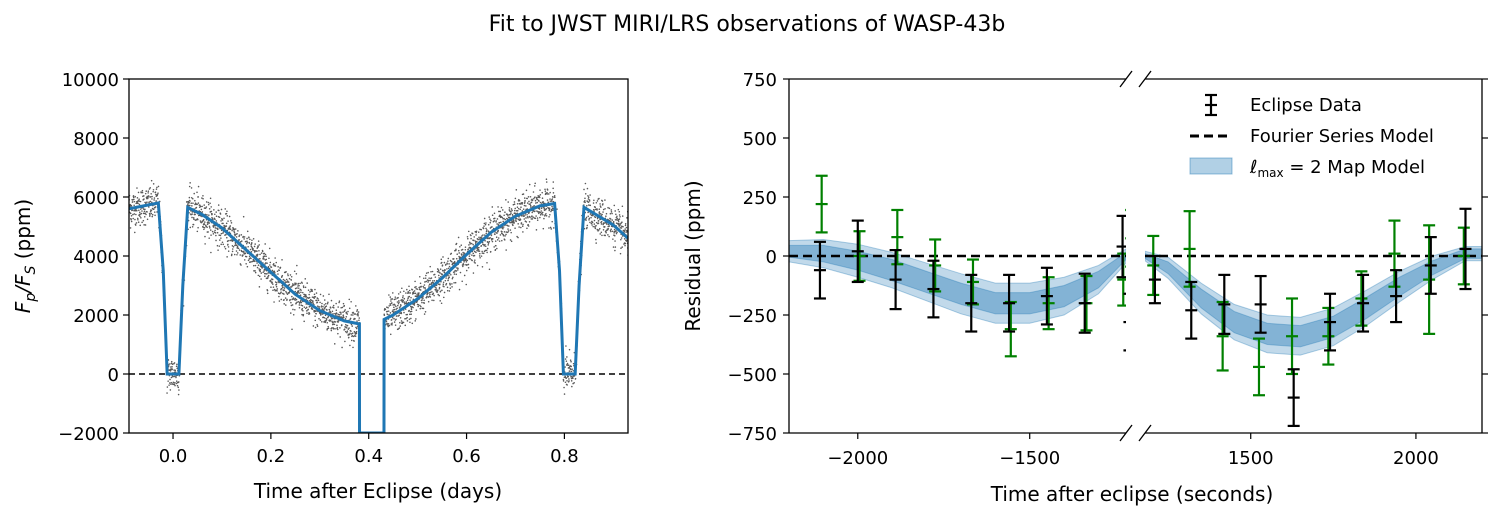 This screenshot has height=523, width=1495. I want to click on legend-eclipse-data-marker, so click(1211, 105).